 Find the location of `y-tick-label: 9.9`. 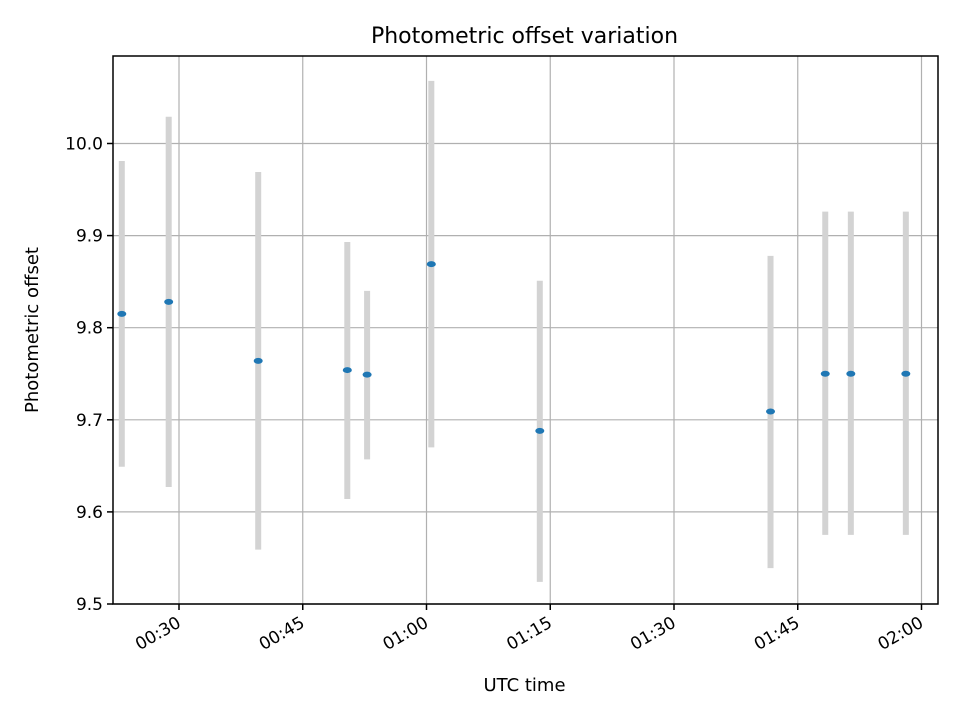

y-tick-label: 9.9 is located at coordinates (89, 237).